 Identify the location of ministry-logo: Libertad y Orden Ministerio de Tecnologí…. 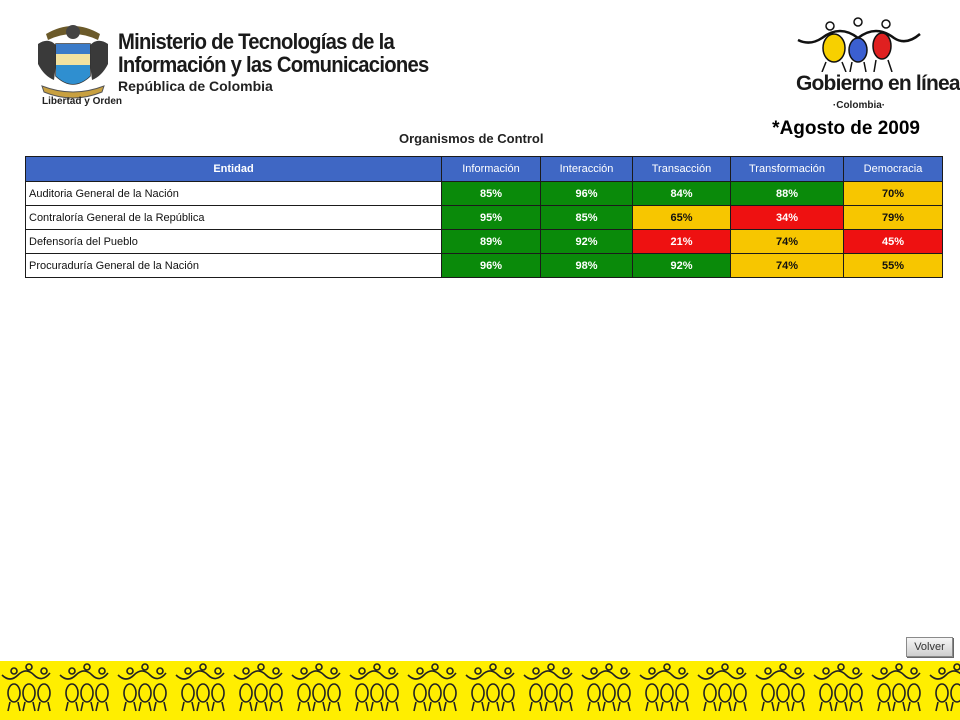
(232, 67).